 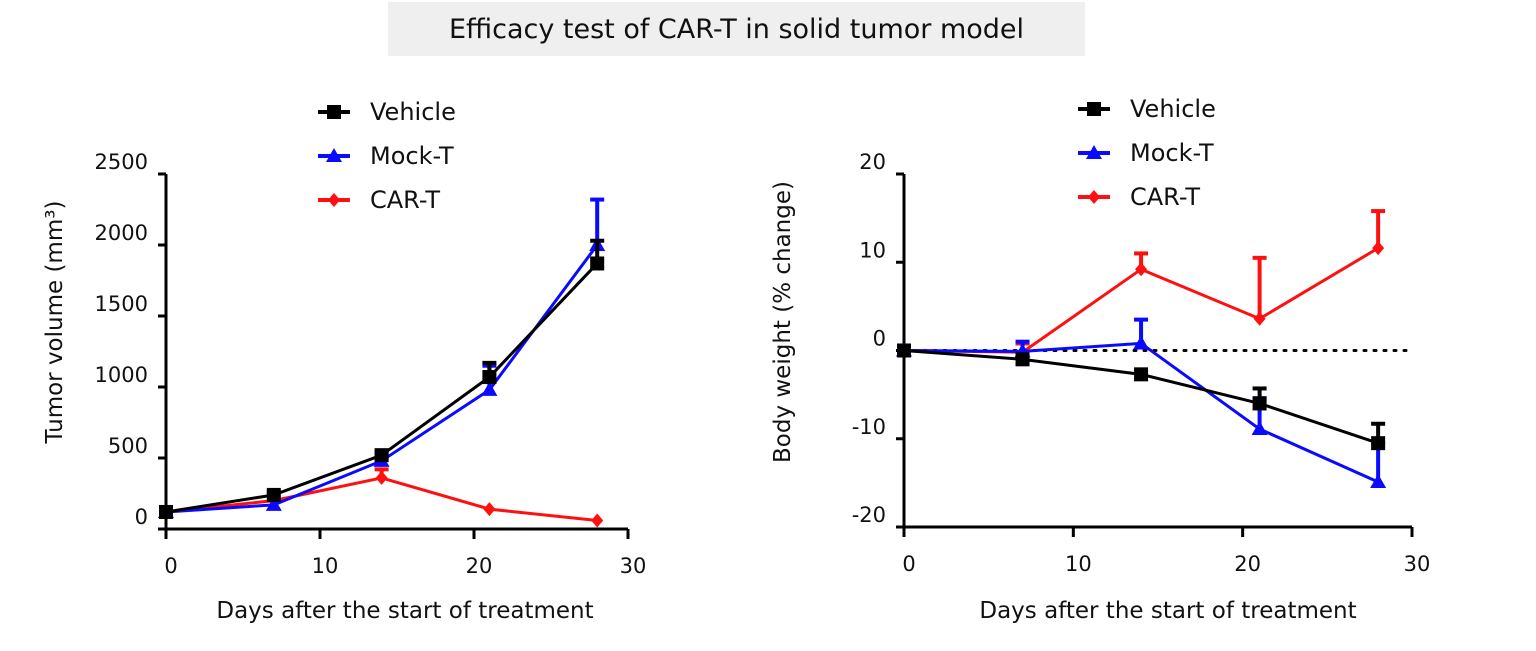 What do you see at coordinates (872, 162) in the screenshot?
I see `y-tick-label: 20` at bounding box center [872, 162].